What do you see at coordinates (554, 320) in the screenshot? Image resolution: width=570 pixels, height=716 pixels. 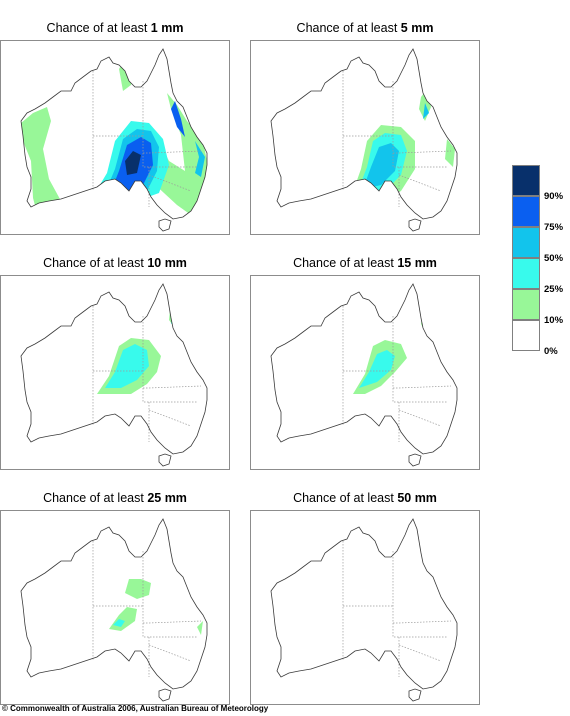 I see `legend-label-10: 10%` at bounding box center [554, 320].